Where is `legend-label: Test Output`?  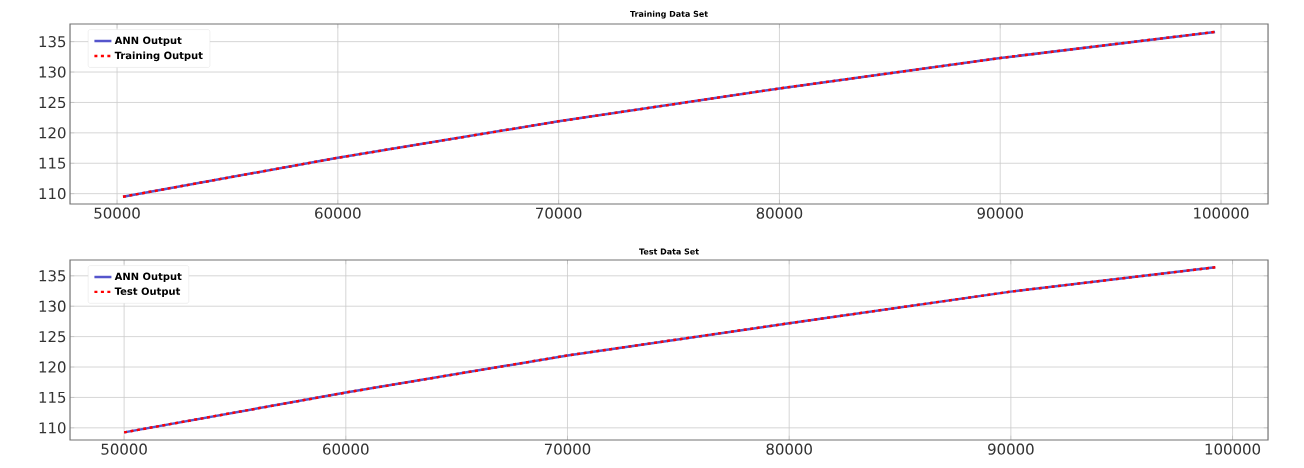
legend-label: Test Output is located at coordinates (147, 292).